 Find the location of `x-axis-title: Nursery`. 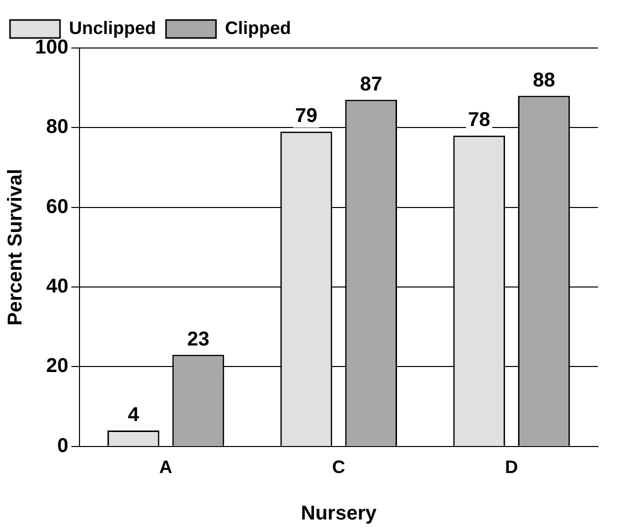

x-axis-title: Nursery is located at coordinates (339, 513).